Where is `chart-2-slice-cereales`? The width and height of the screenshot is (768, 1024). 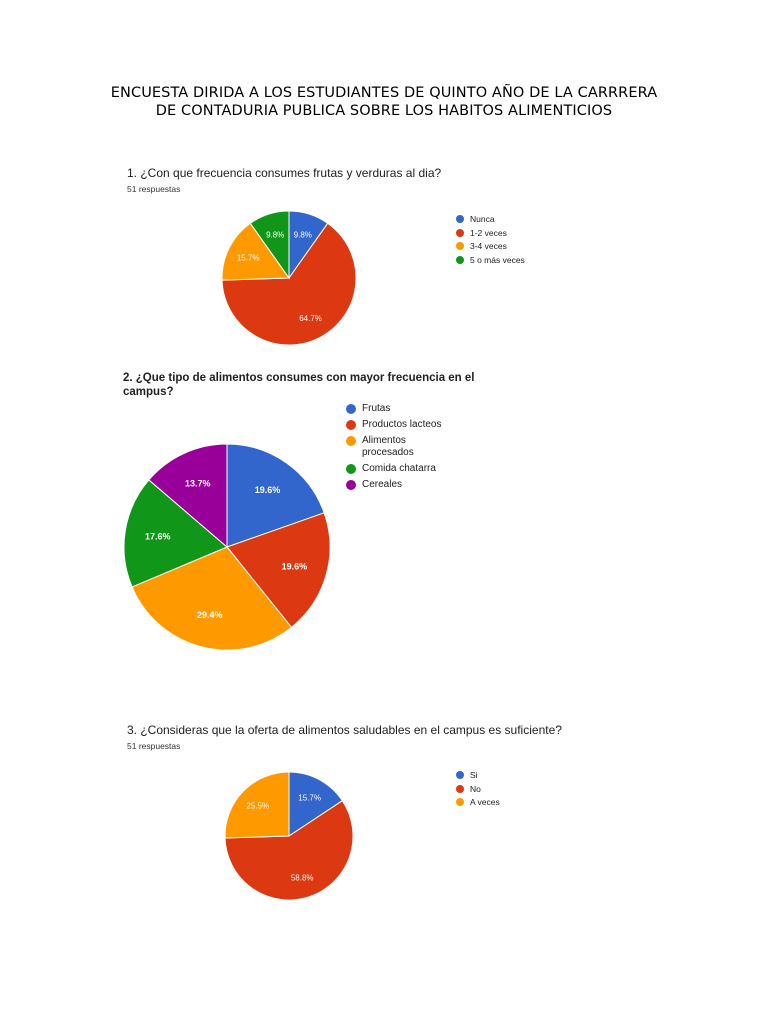 chart-2-slice-cereales is located at coordinates (188, 496).